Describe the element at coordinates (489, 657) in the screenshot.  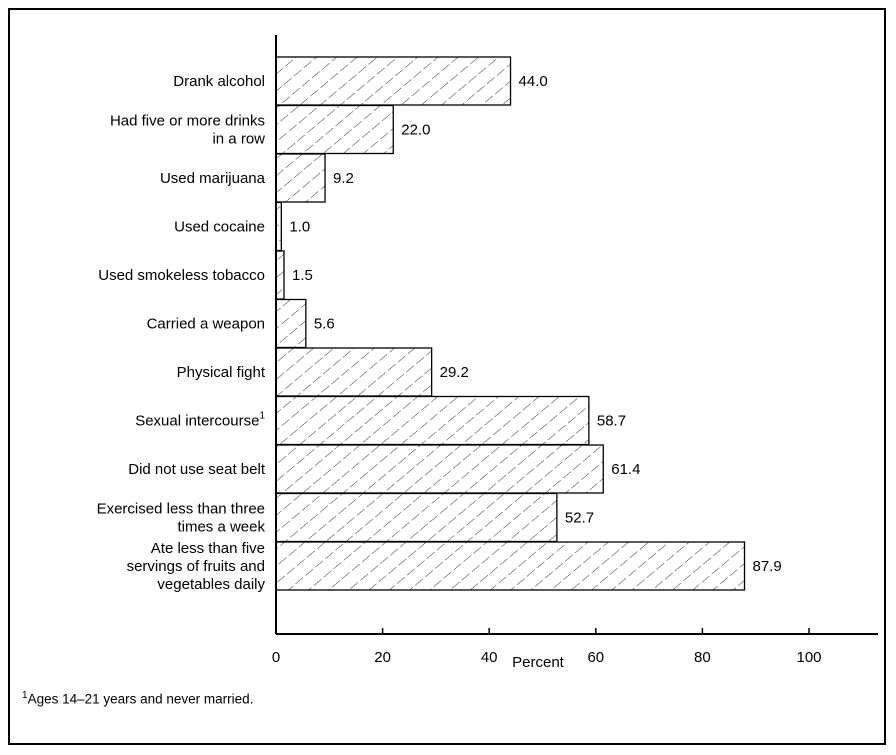
I see `x-tick-label: 40` at that location.